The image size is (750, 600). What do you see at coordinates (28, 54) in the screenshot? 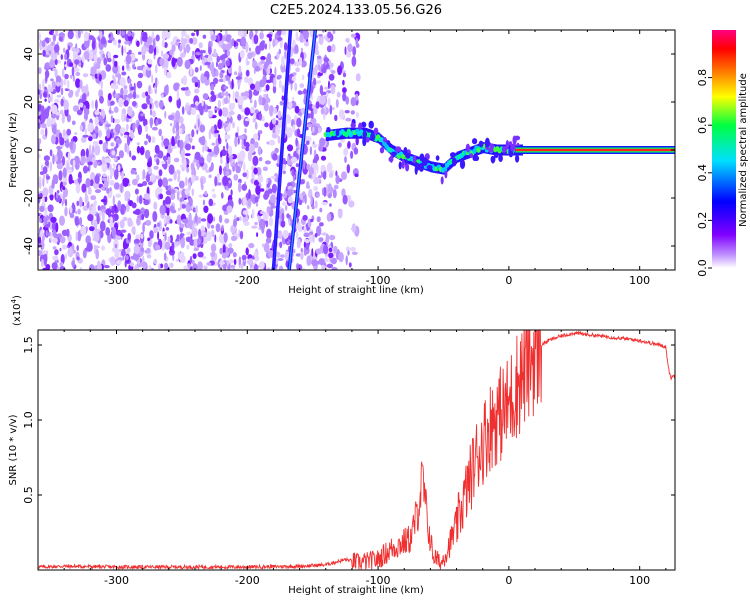
I see `y-tick-label: 40` at bounding box center [28, 54].